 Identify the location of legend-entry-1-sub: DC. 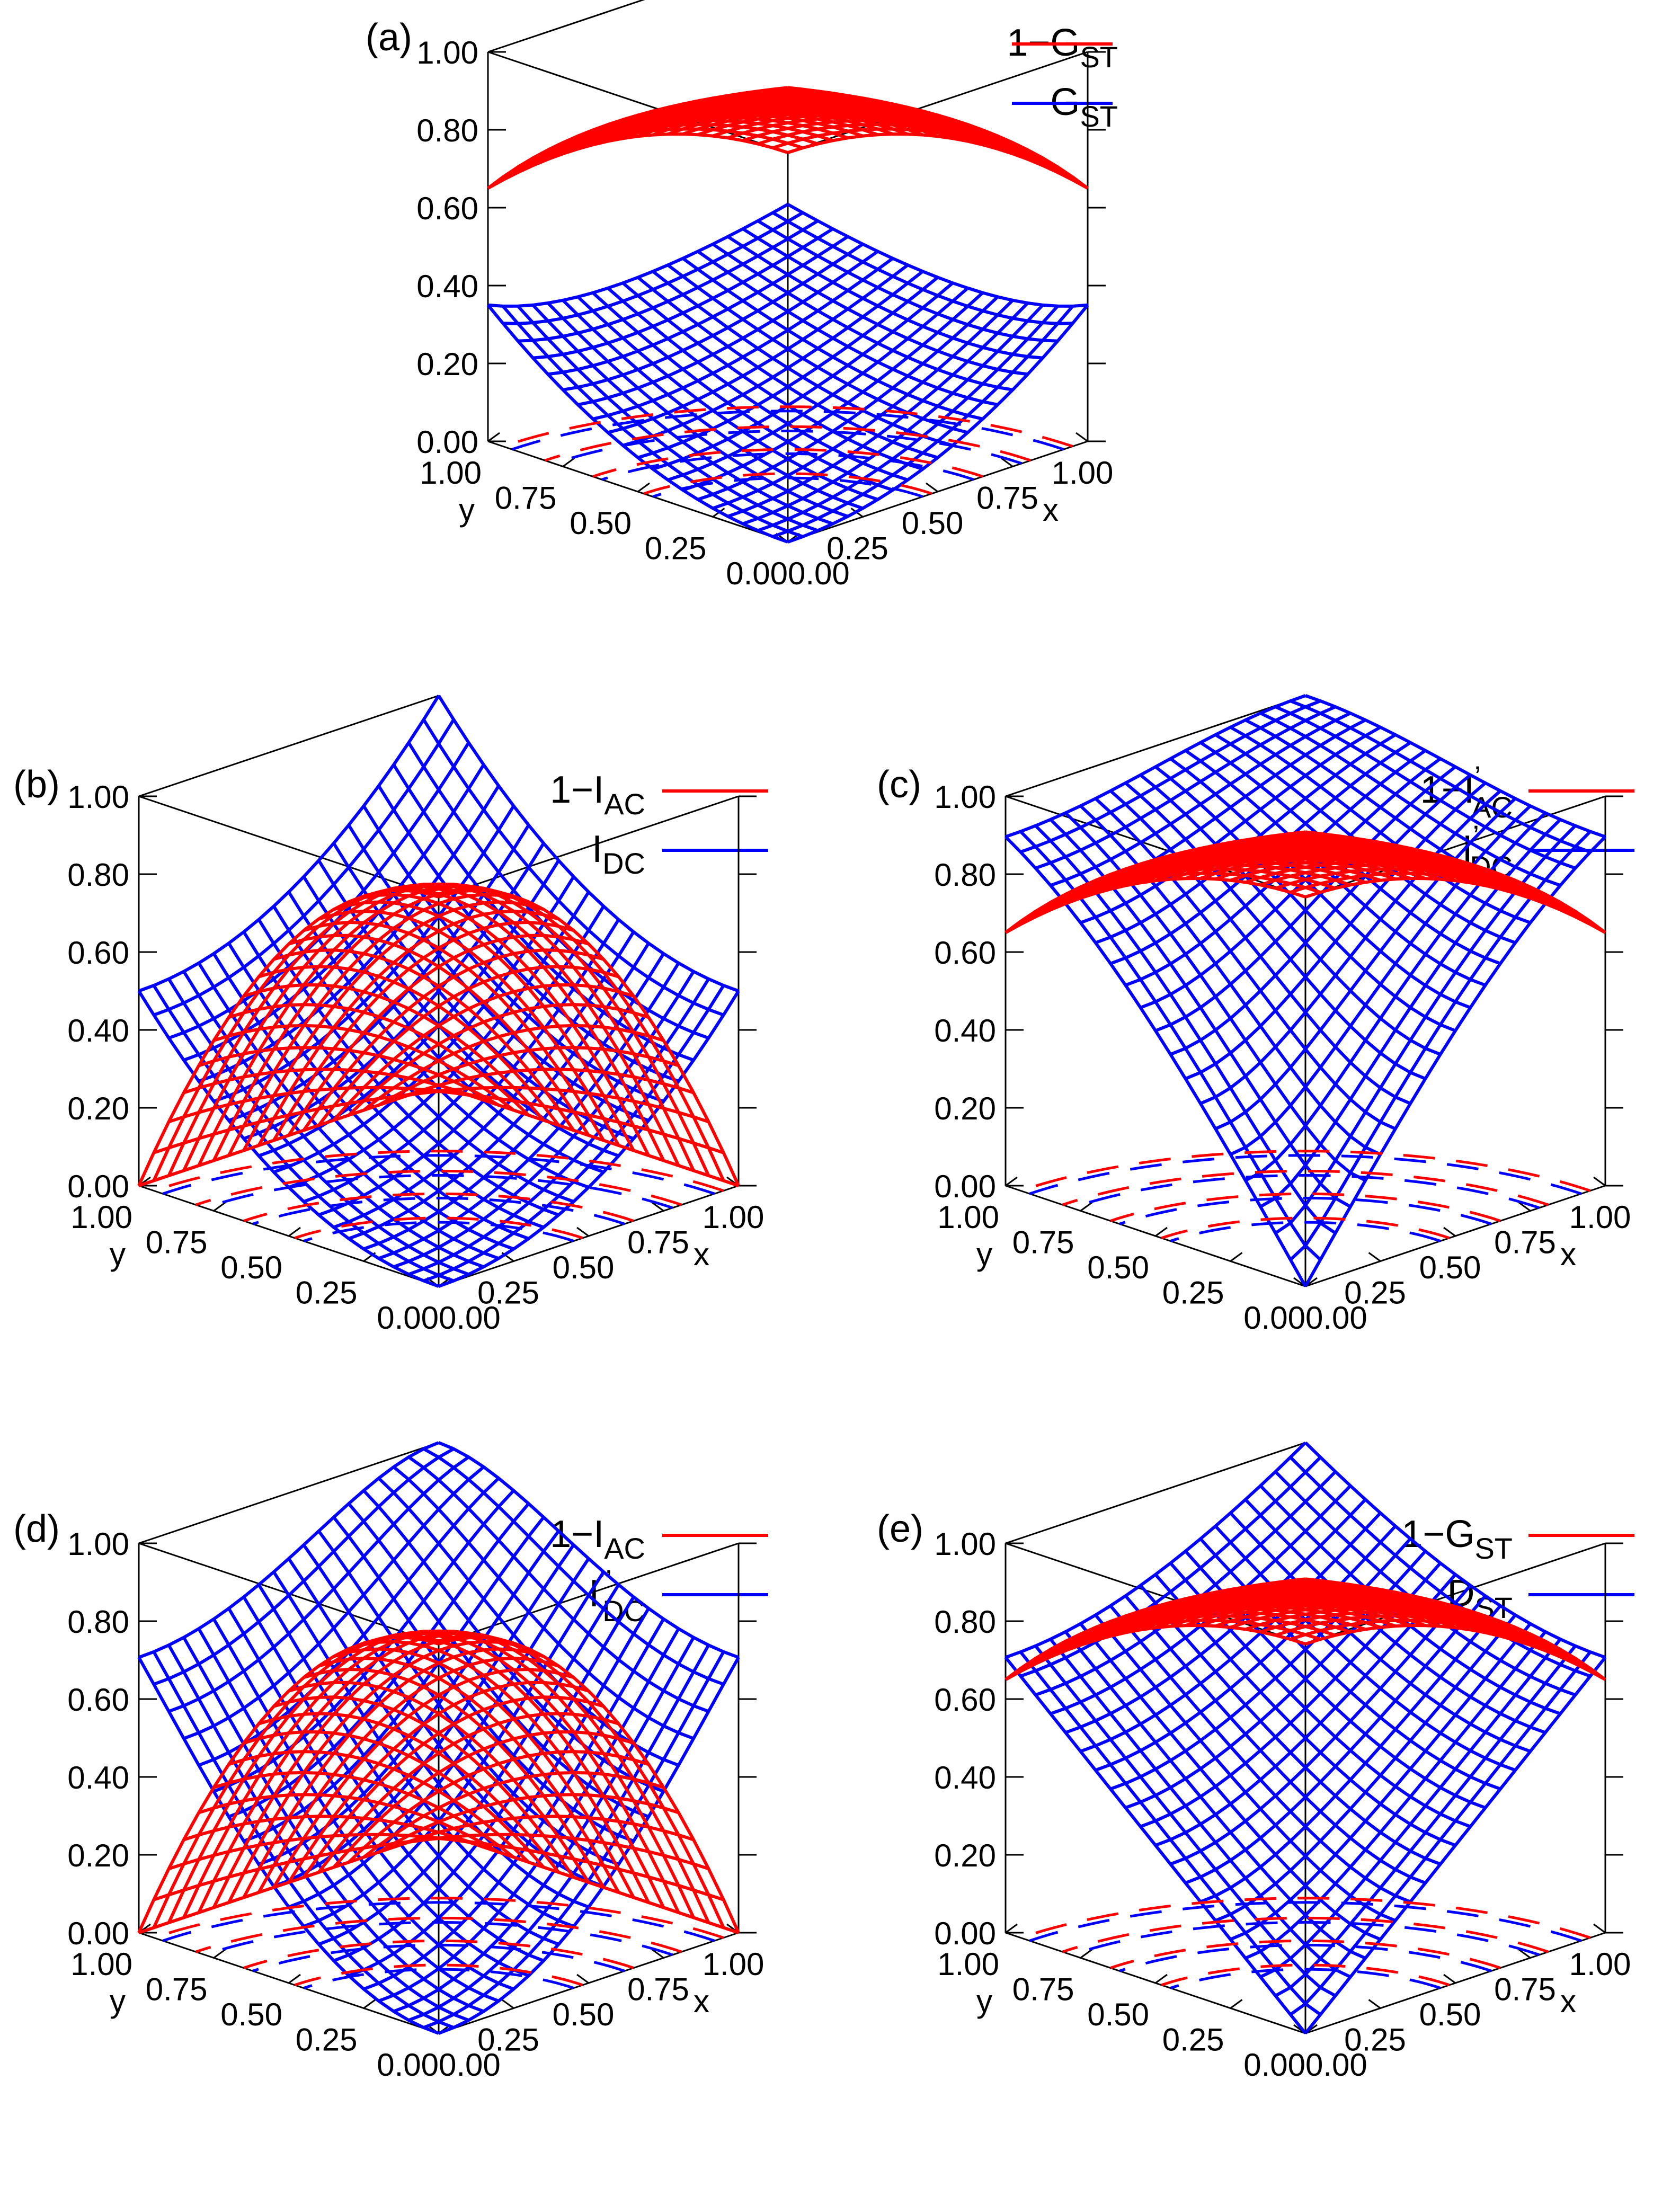
(624, 863).